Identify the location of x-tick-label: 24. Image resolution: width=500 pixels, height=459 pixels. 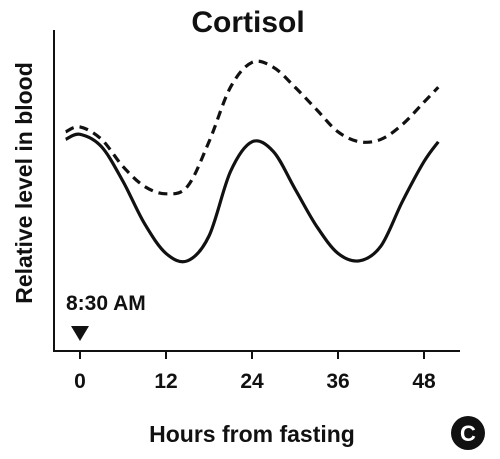
(252, 381).